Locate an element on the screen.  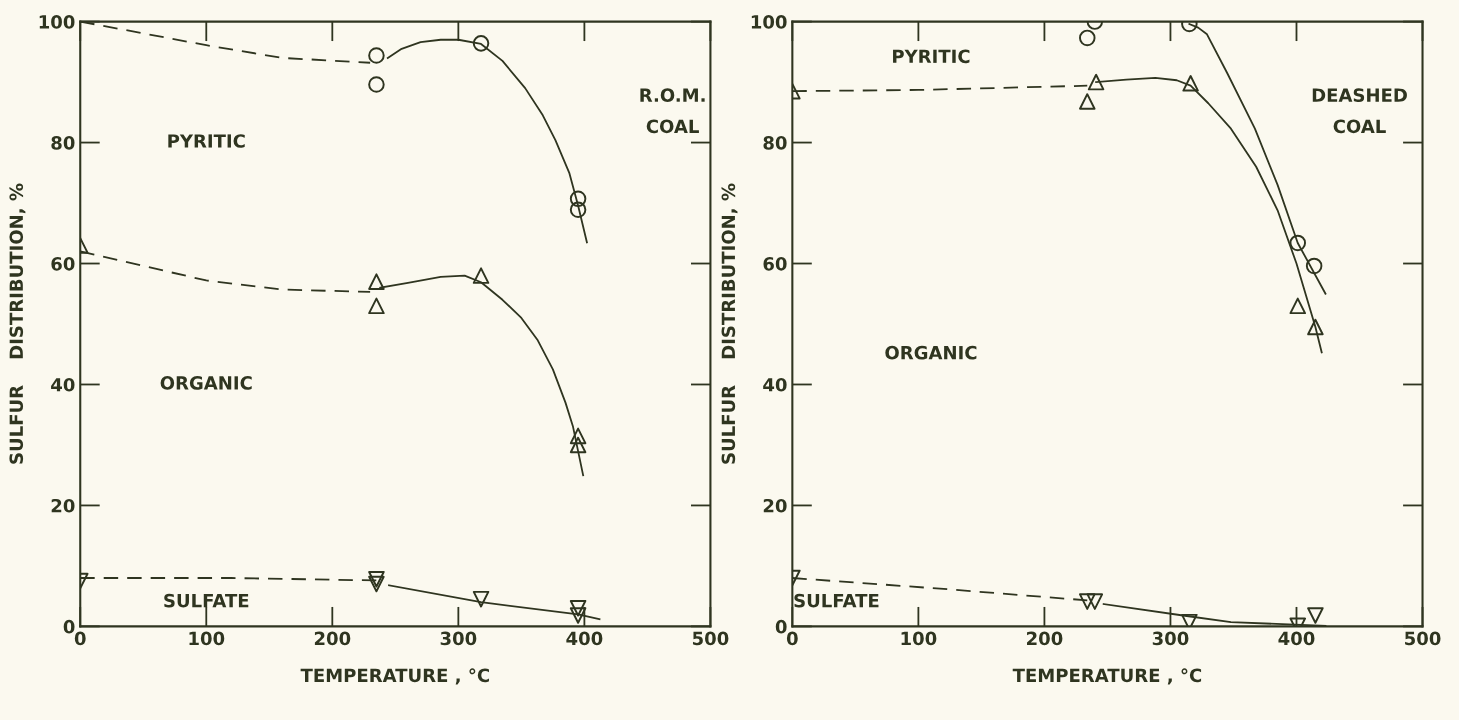
annotation: R.O.M. COAL is located at coordinates (672, 111).